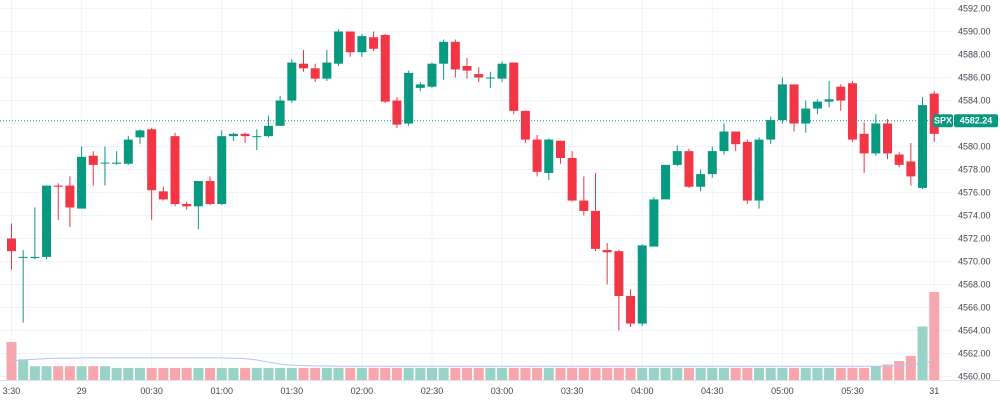  Describe the element at coordinates (572, 391) in the screenshot. I see `time-tick-label: 03:30` at that location.